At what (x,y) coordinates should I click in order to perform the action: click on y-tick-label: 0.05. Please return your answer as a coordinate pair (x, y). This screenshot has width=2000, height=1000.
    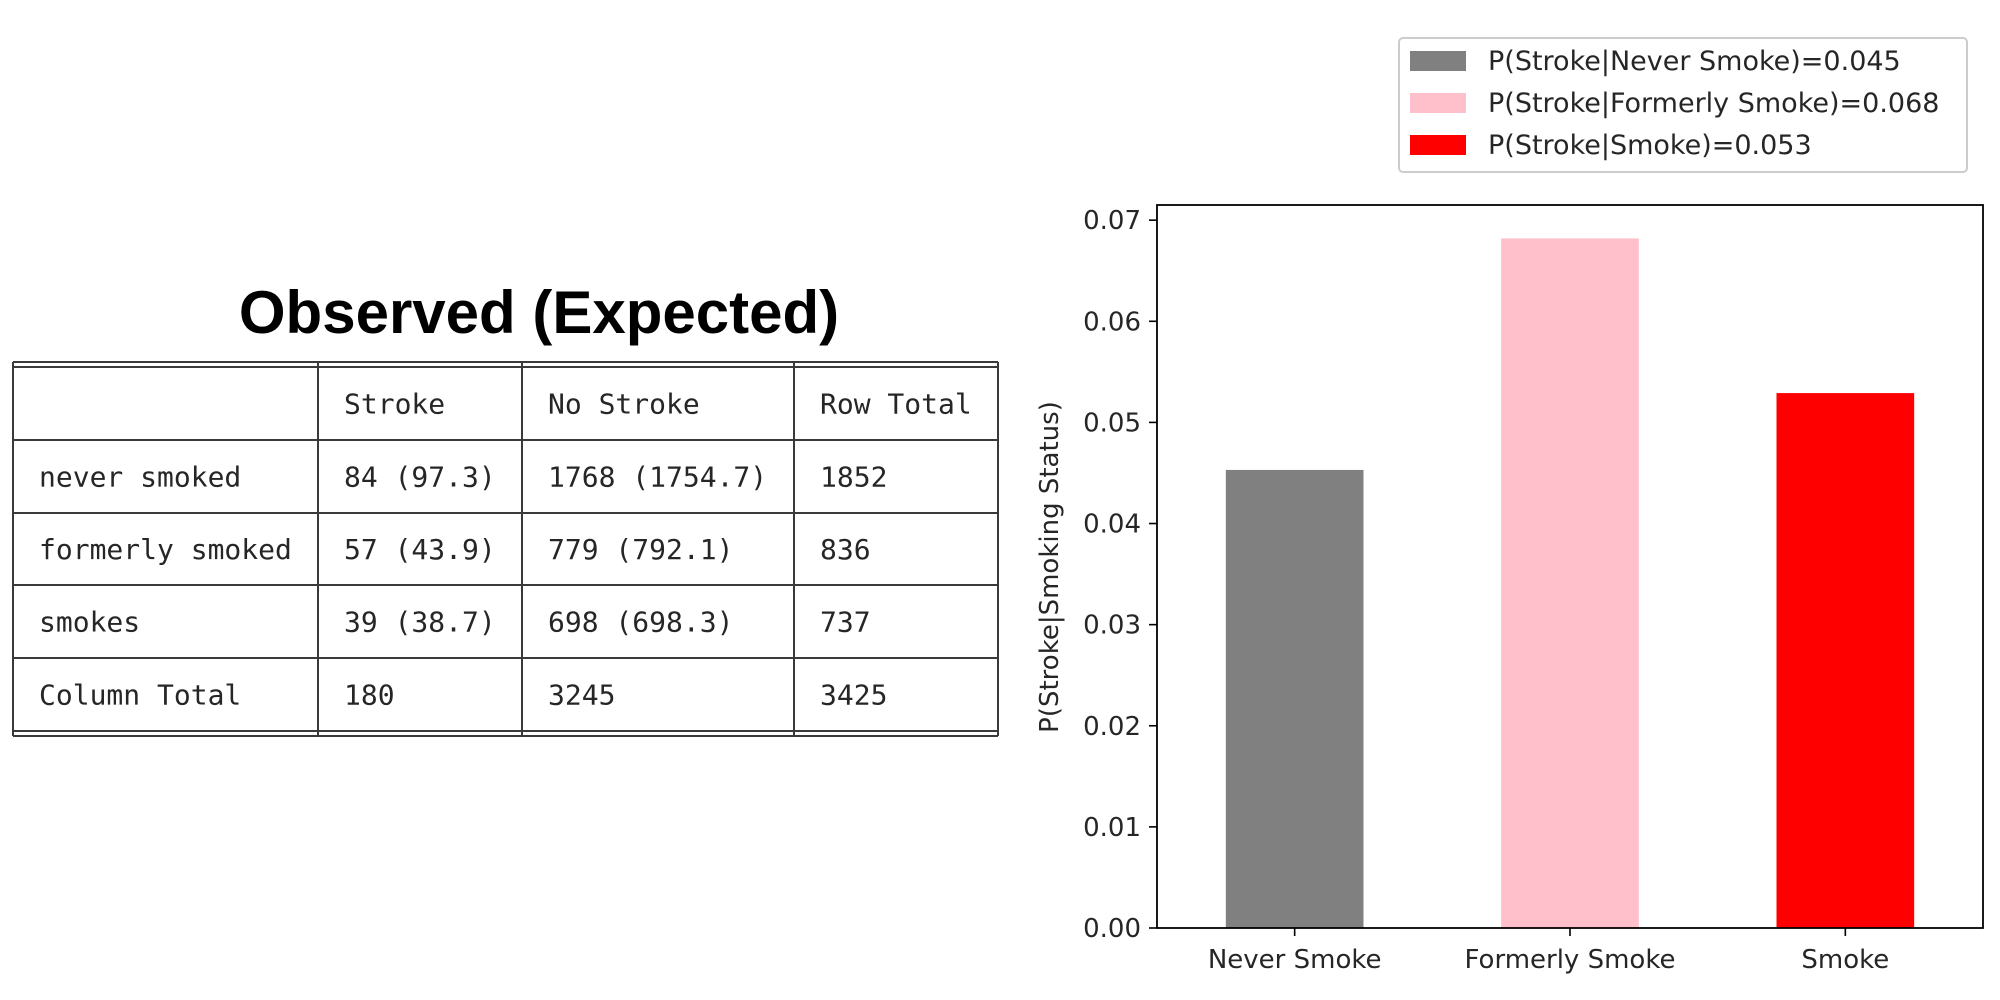
    Looking at the image, I should click on (1112, 423).